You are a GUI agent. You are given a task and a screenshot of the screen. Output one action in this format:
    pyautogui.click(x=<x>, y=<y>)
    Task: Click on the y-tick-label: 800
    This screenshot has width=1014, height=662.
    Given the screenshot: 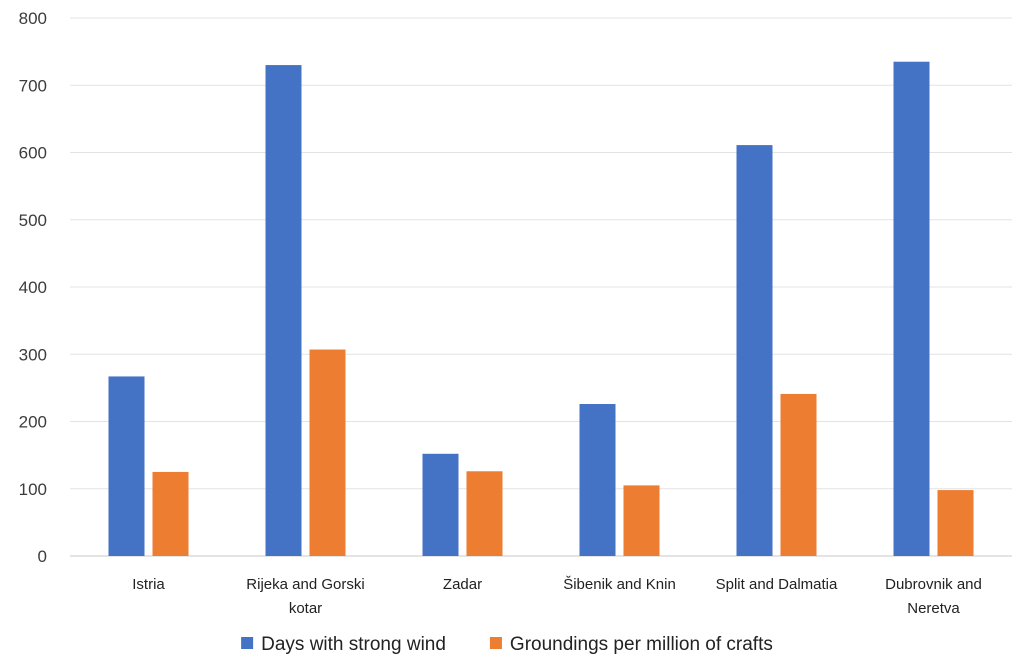 What is the action you would take?
    pyautogui.click(x=33, y=18)
    